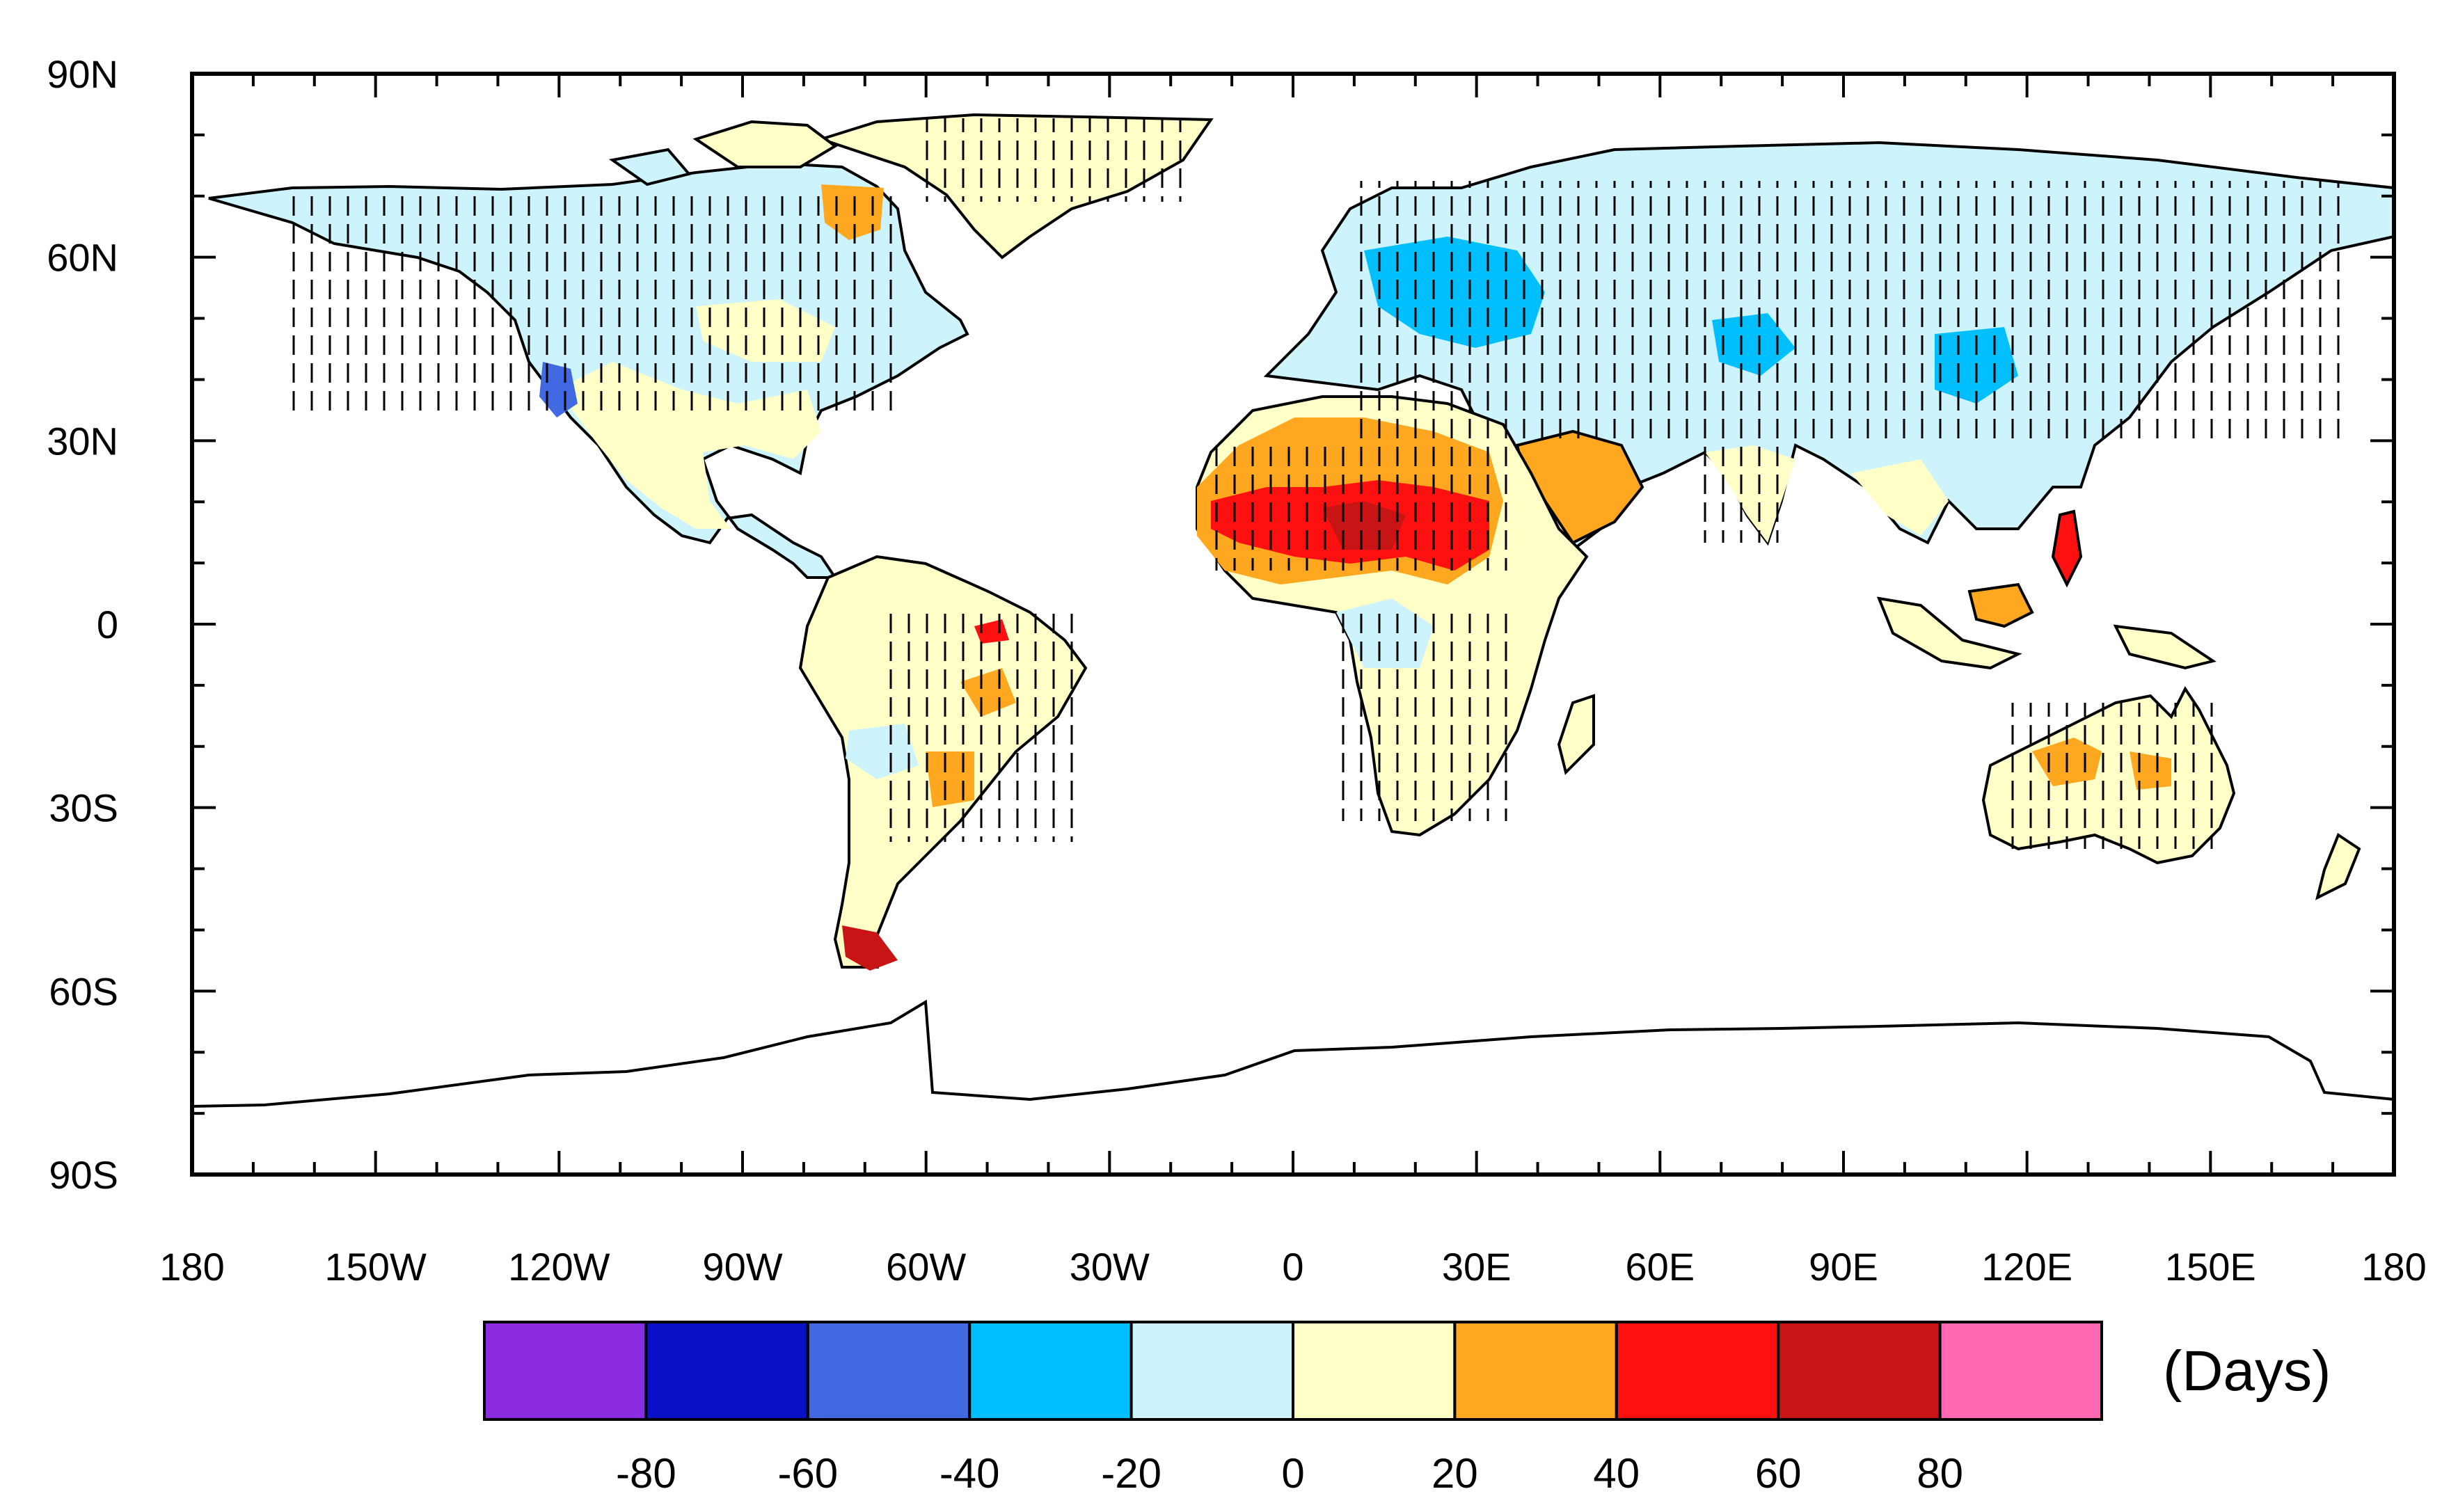 The width and height of the screenshot is (2458, 1512). What do you see at coordinates (1949, 633) in the screenshot?
I see `indonesia` at bounding box center [1949, 633].